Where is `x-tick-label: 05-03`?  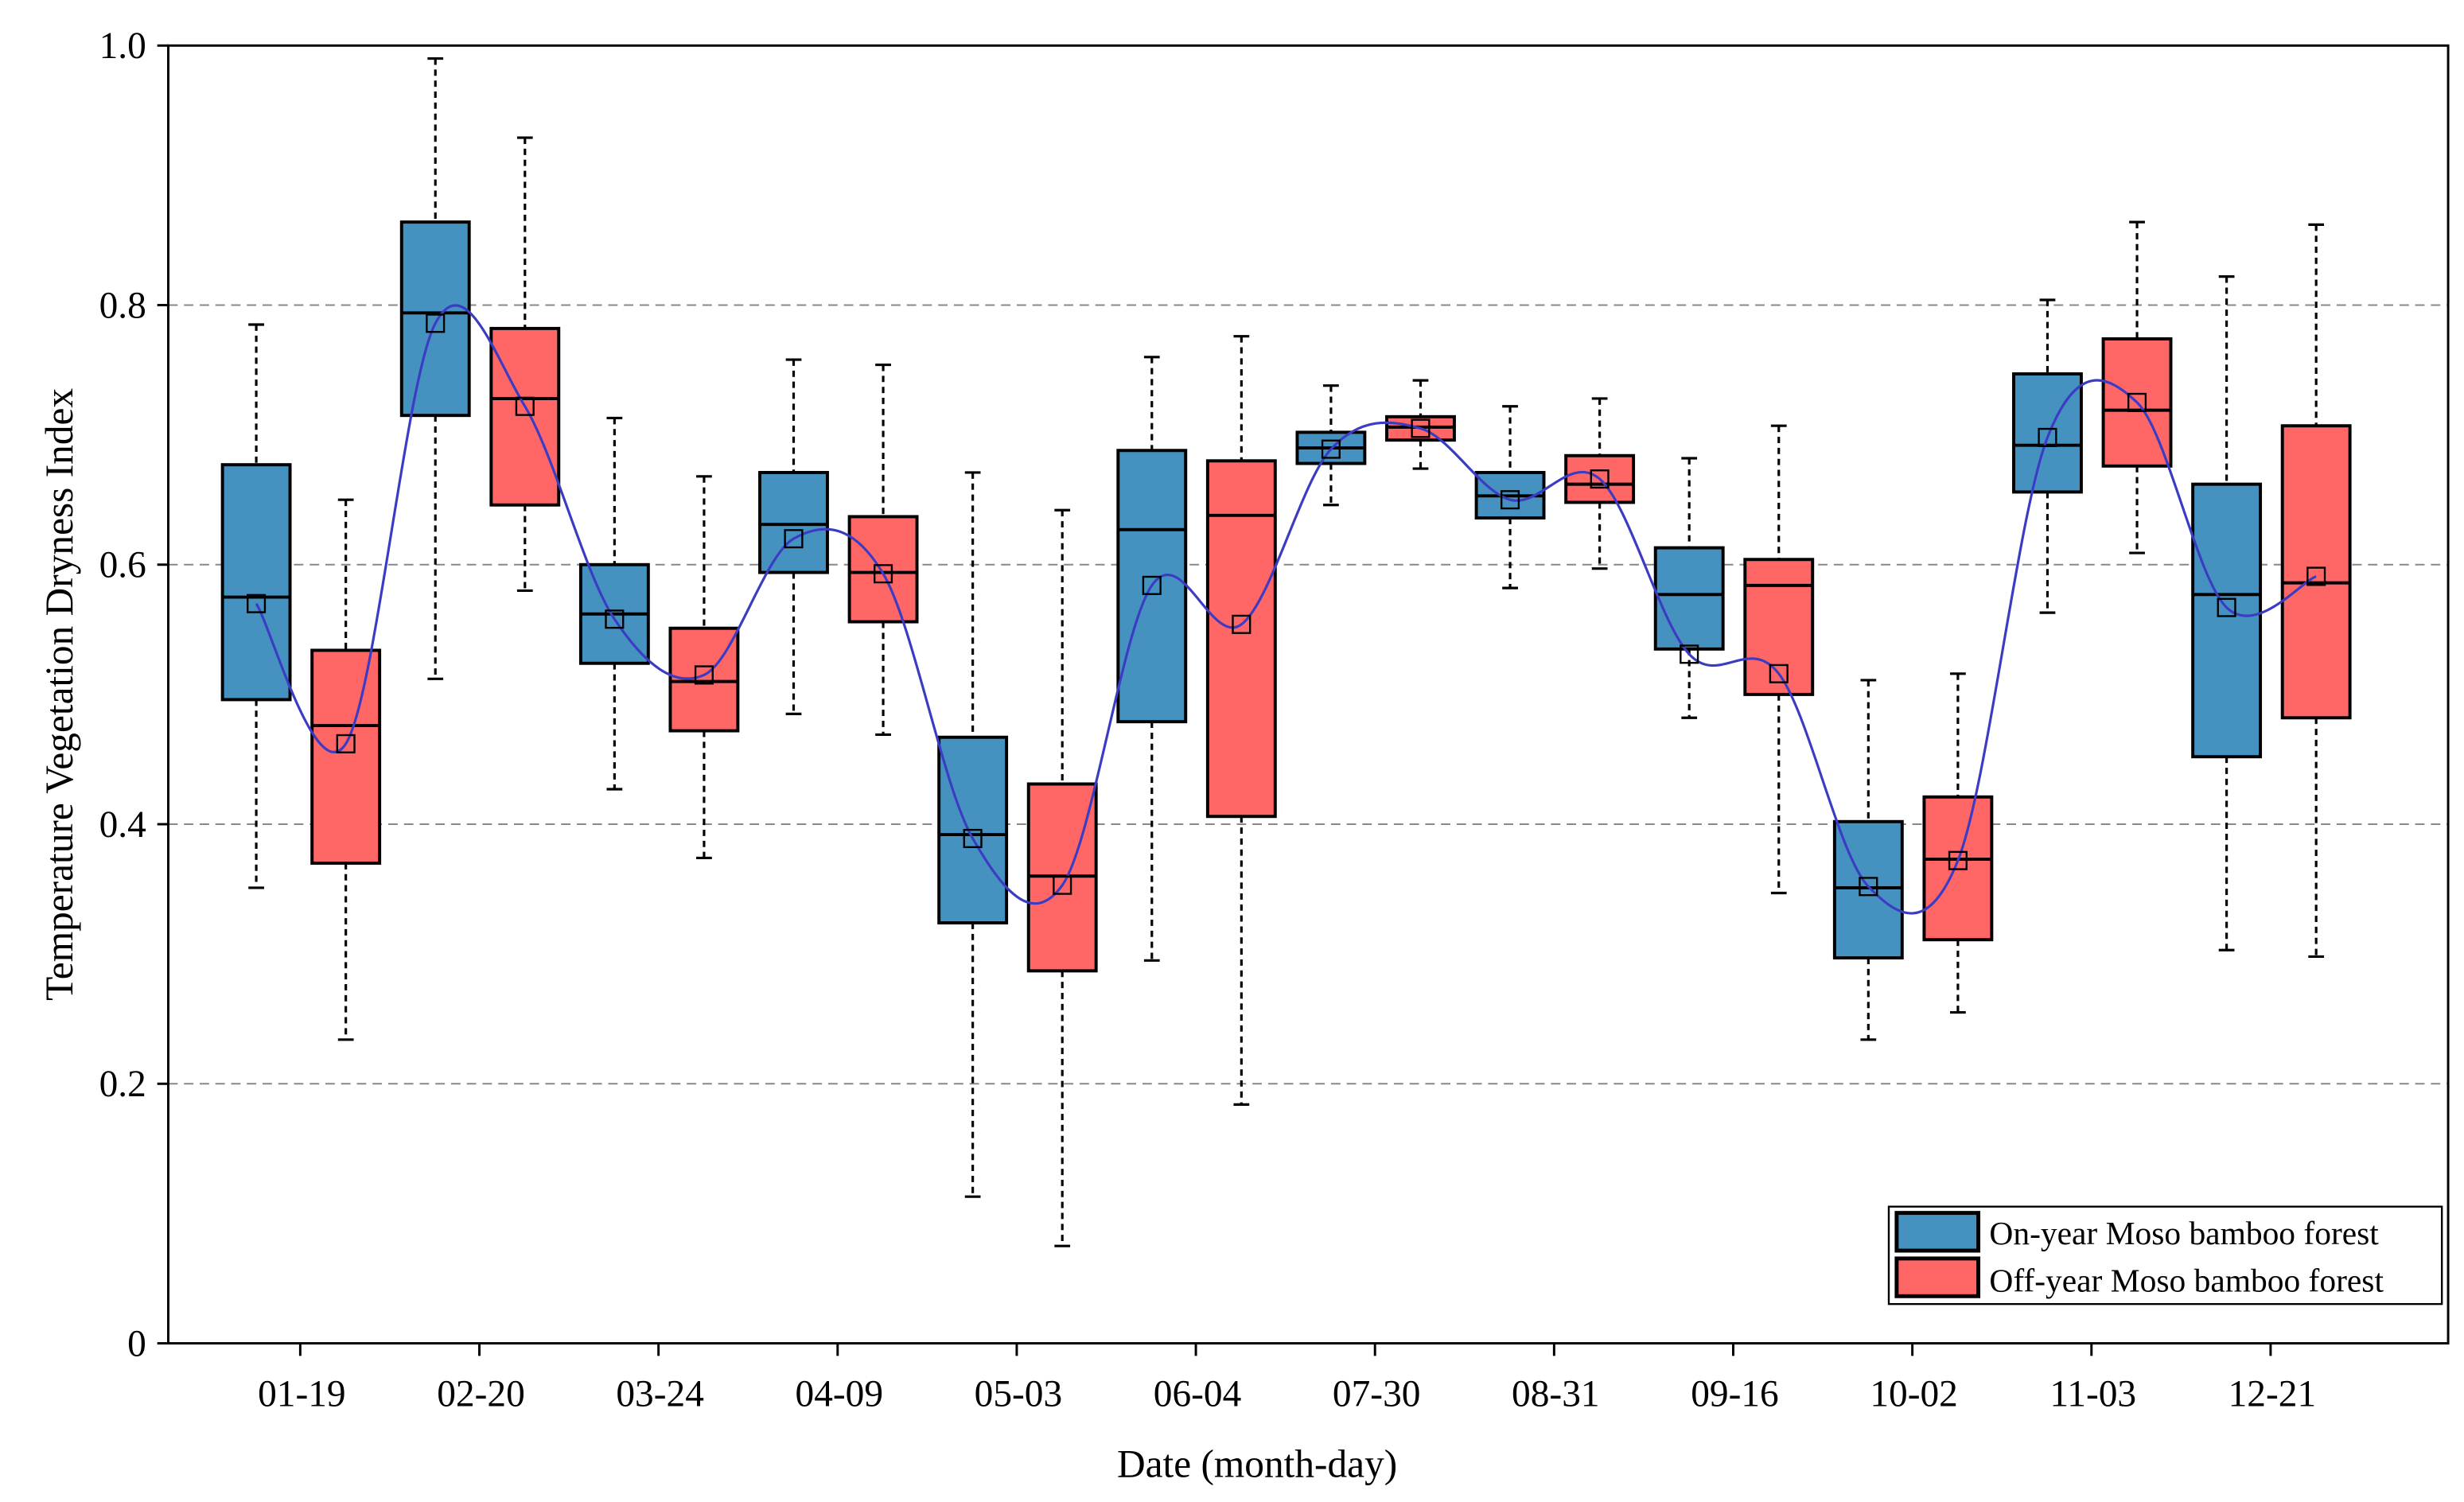
x-tick-label: 05-03 is located at coordinates (1019, 1394).